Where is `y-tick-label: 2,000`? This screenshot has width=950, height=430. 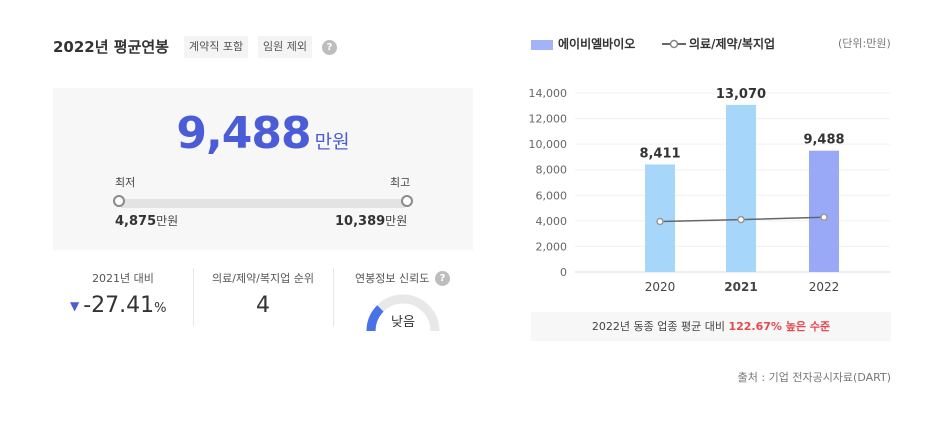 y-tick-label: 2,000 is located at coordinates (552, 246).